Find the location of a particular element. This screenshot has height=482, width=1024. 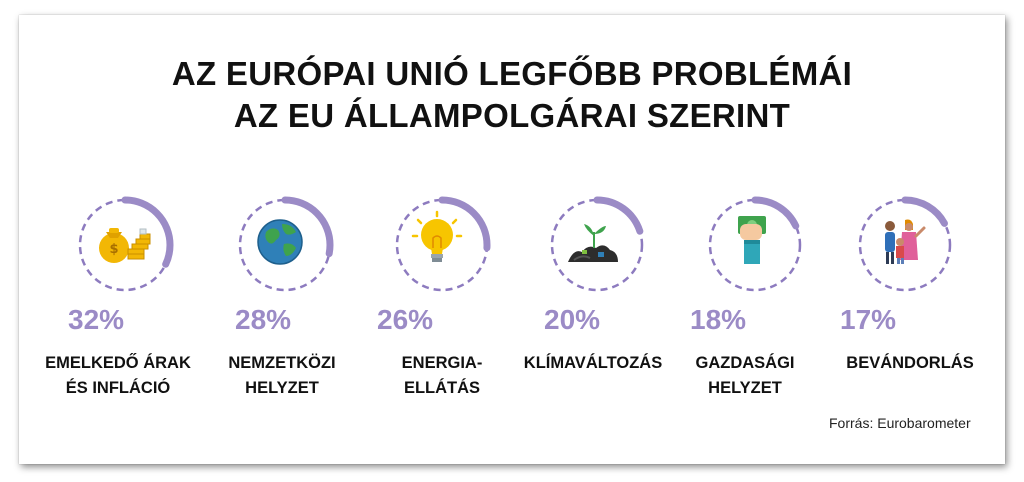

percent-value: 17% is located at coordinates (868, 319).